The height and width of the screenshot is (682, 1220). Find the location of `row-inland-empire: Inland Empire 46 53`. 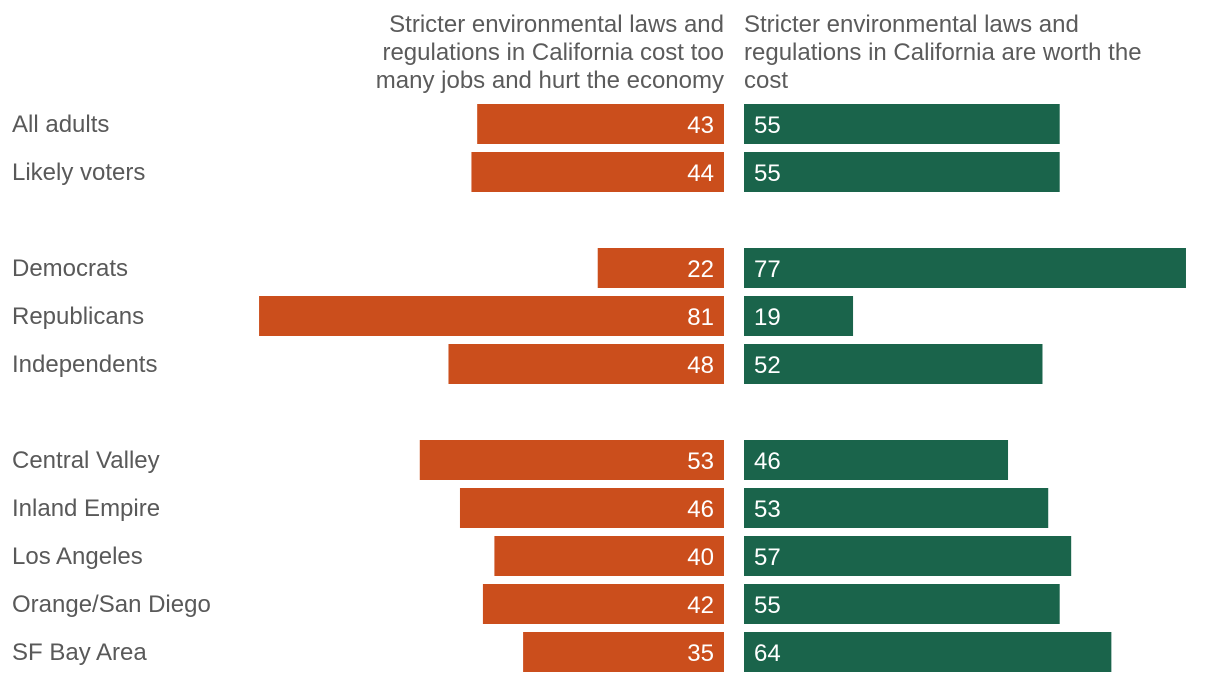

row-inland-empire: Inland Empire 46 53 is located at coordinates (530, 508).